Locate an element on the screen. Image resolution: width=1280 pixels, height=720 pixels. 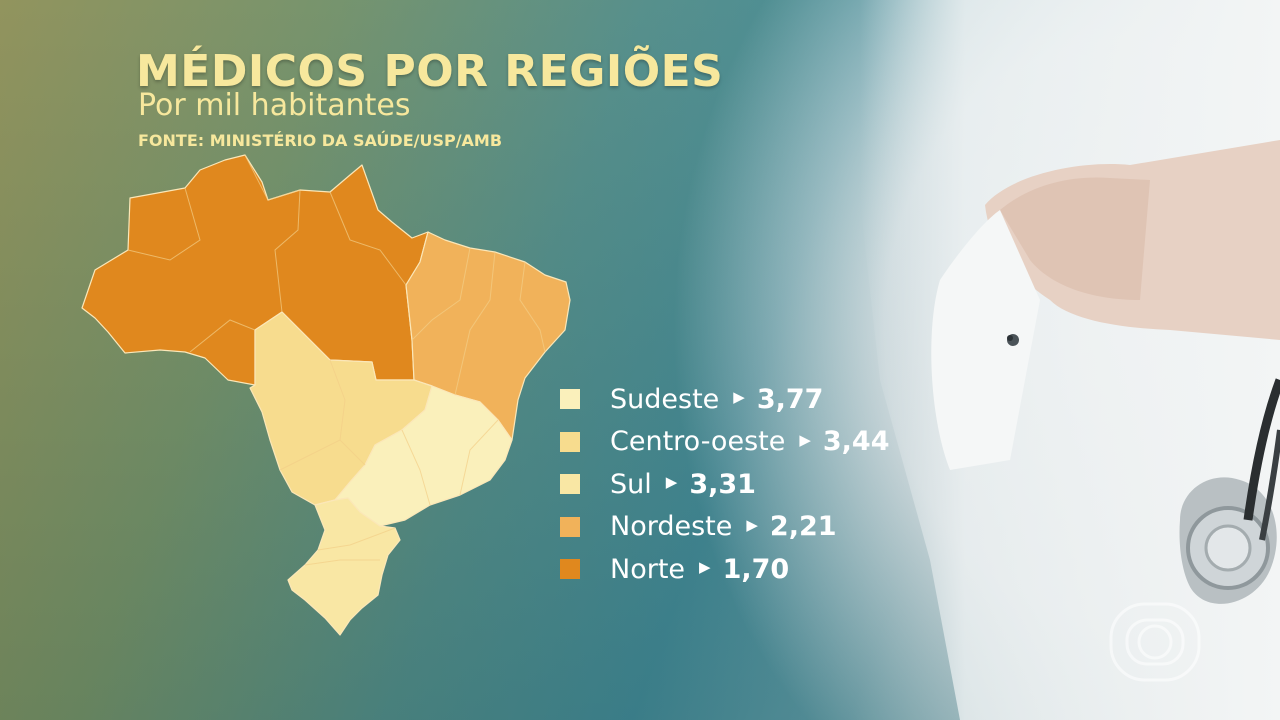
legend-label: Sul is located at coordinates (631, 484).